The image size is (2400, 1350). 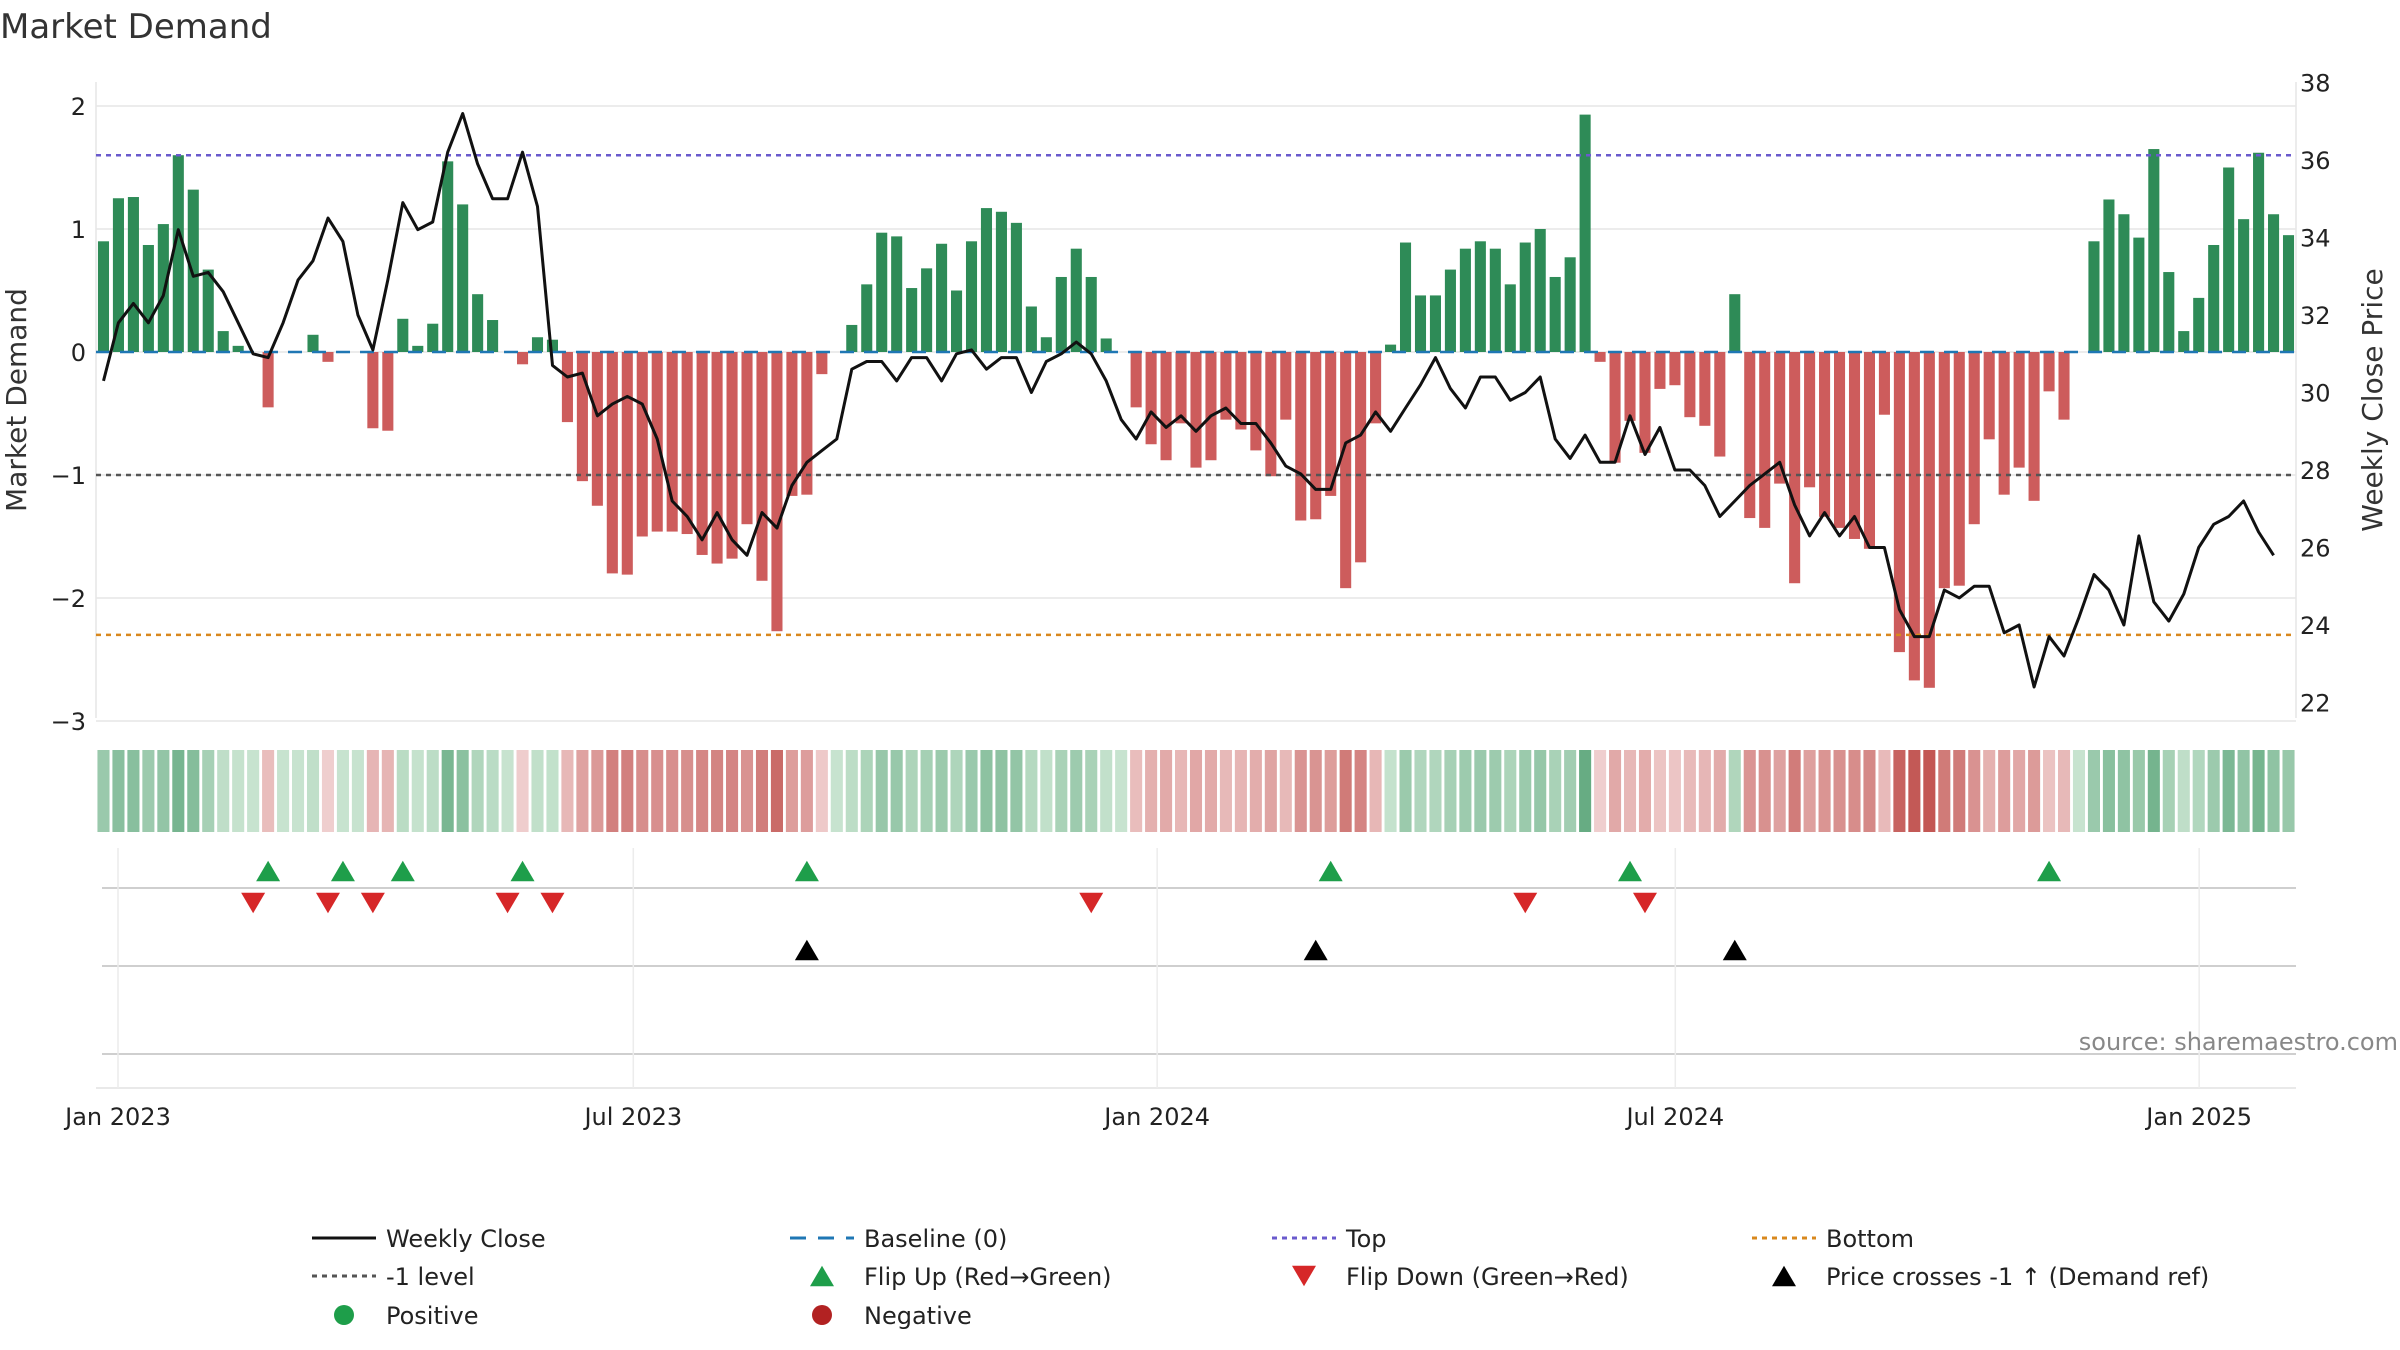 What do you see at coordinates (2315, 394) in the screenshot?
I see `right-tick-label: 30` at bounding box center [2315, 394].